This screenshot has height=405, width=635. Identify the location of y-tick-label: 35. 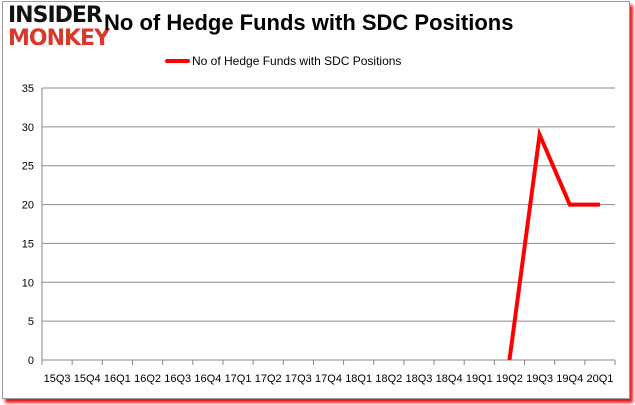
(28, 89).